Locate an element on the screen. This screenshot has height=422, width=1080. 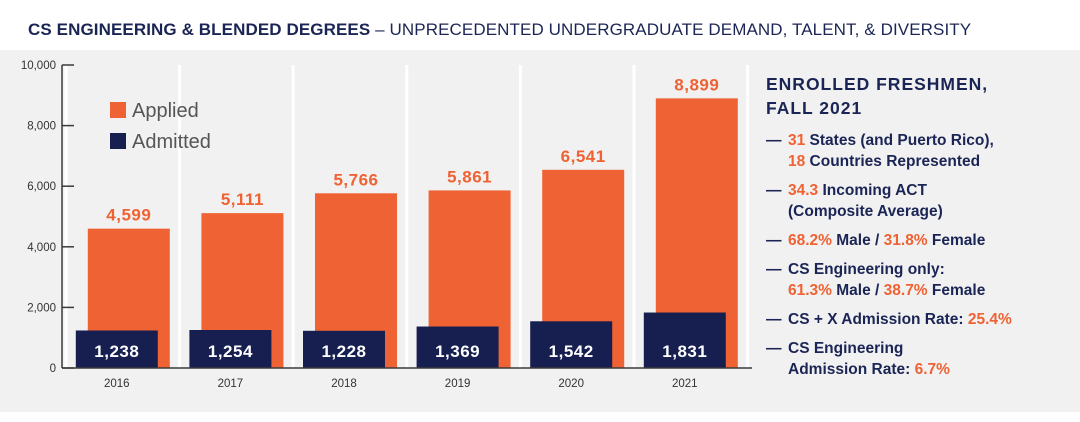
stat-value: 6.7% is located at coordinates (932, 369).